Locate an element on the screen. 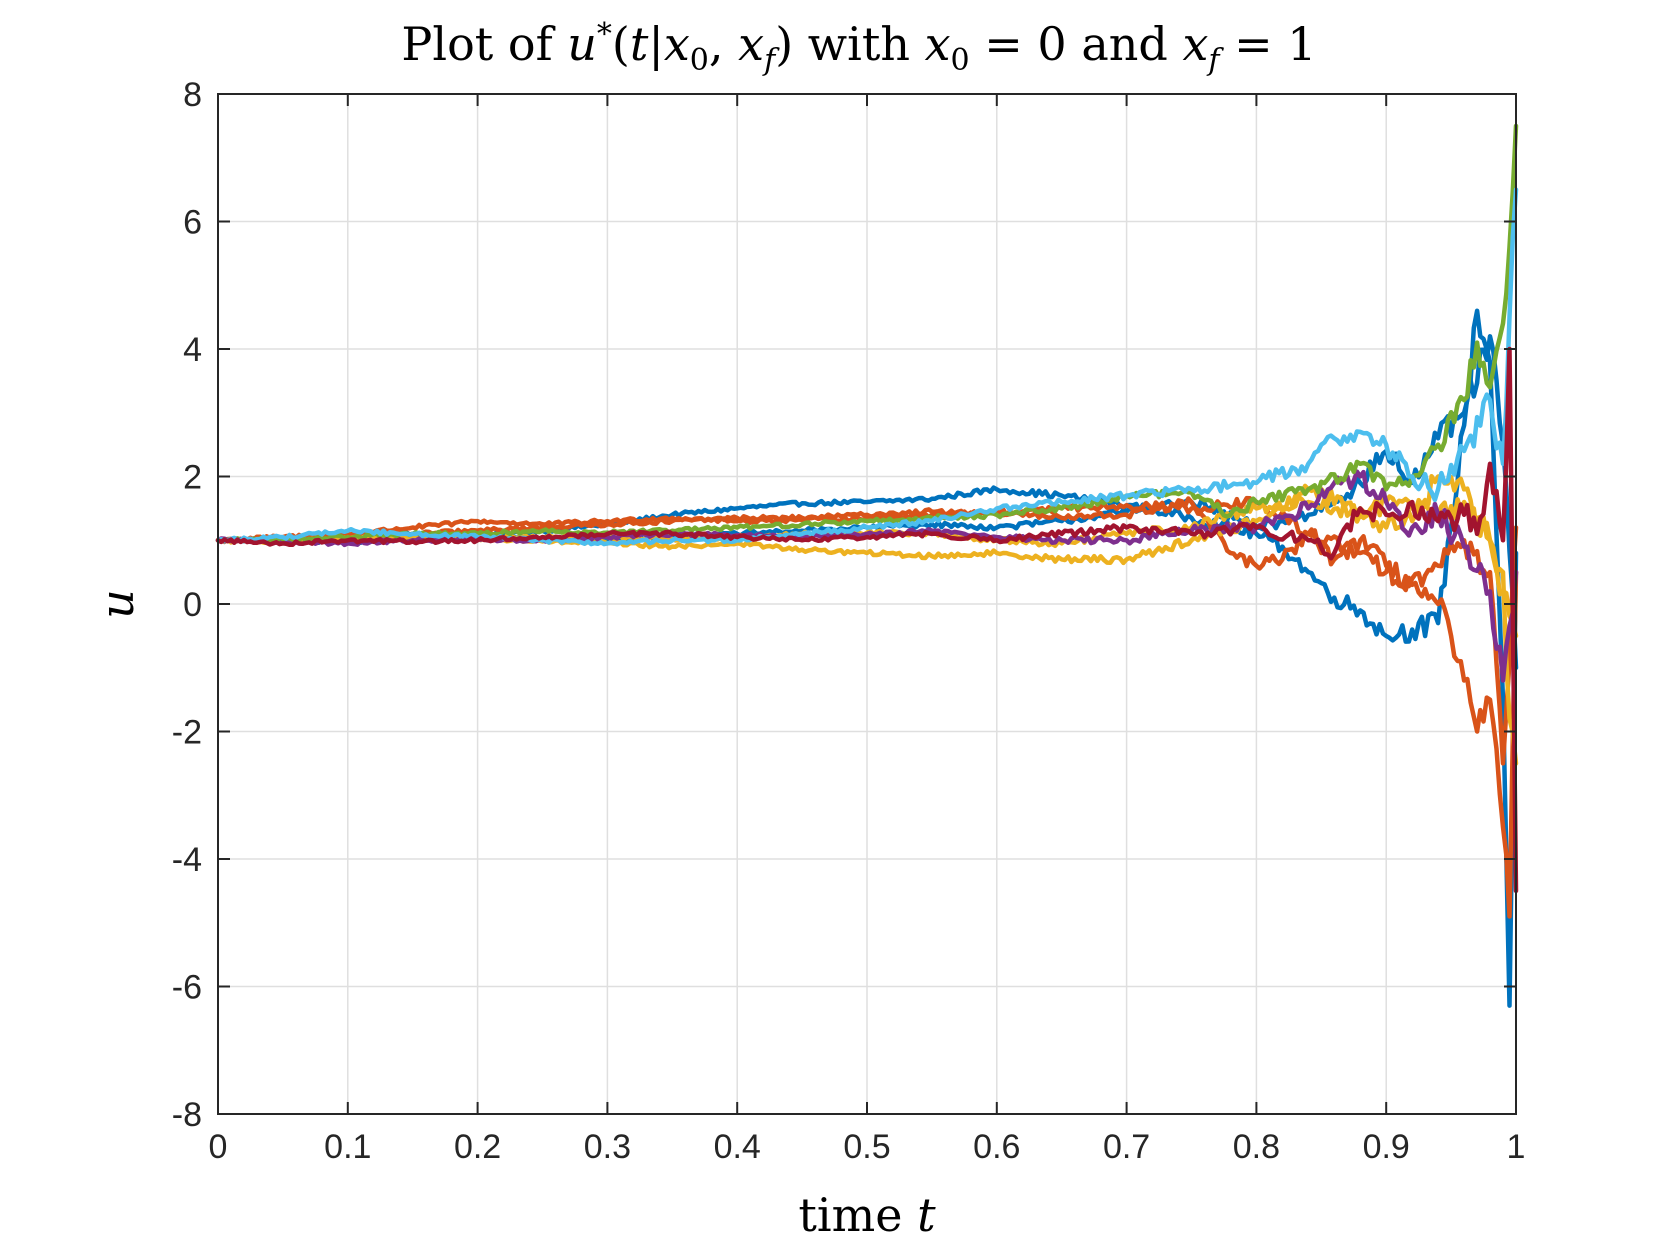 This screenshot has width=1661, height=1246. y-tick-label: -4 is located at coordinates (187, 860).